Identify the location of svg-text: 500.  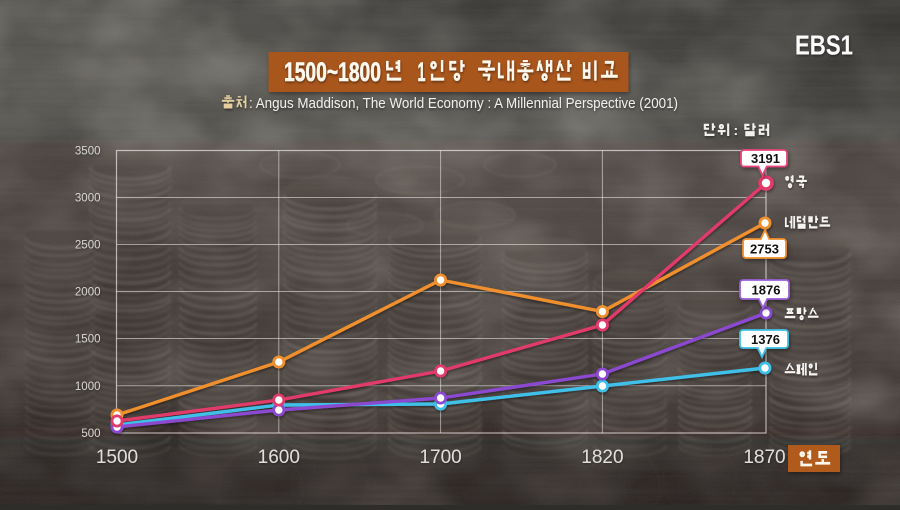
(90, 434).